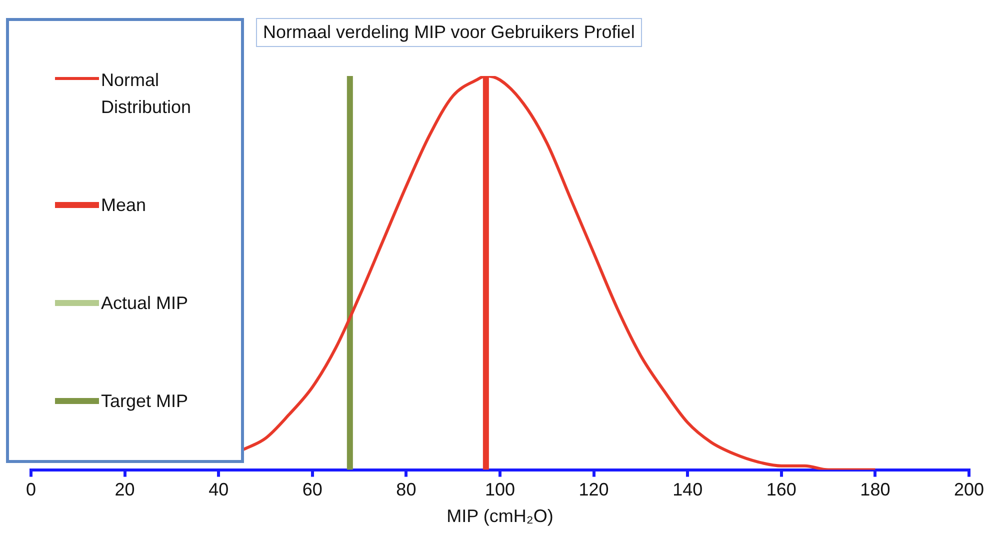 The image size is (994, 534). I want to click on x-tick-label: 180, so click(875, 490).